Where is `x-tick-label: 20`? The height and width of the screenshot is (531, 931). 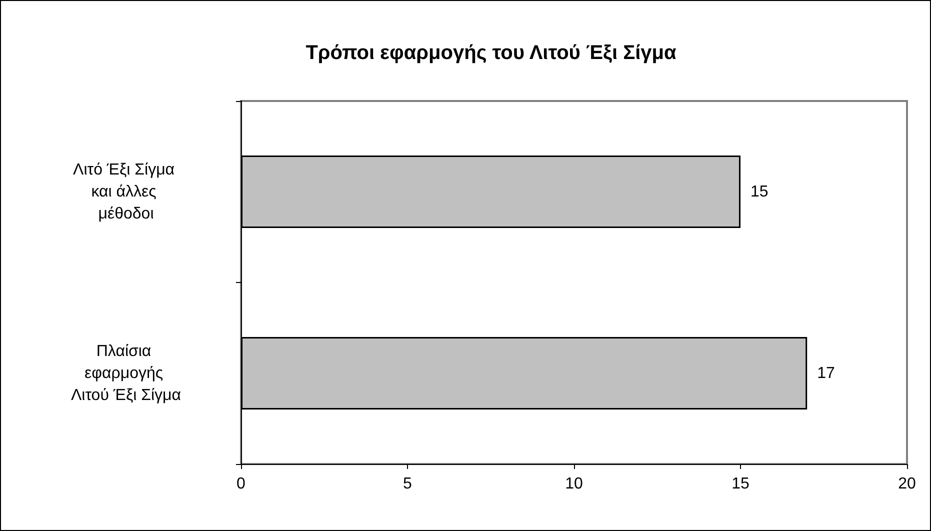 x-tick-label: 20 is located at coordinates (907, 484).